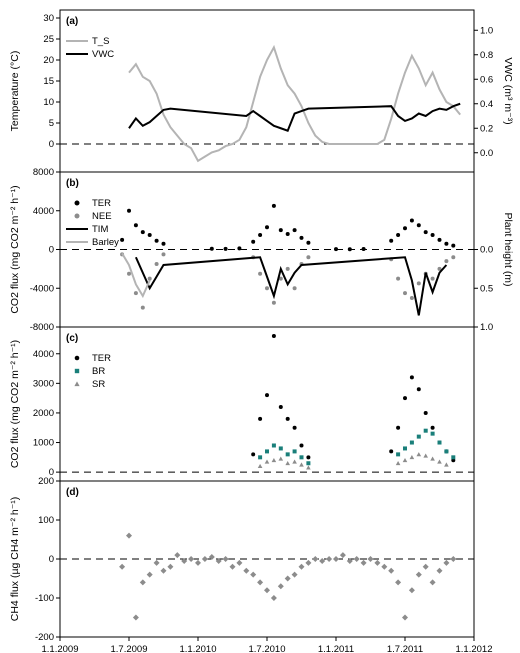 Image resolution: width=520 pixels, height=653 pixels. What do you see at coordinates (43, 383) in the screenshot?
I see `y-tick-label: 3000` at bounding box center [43, 383].